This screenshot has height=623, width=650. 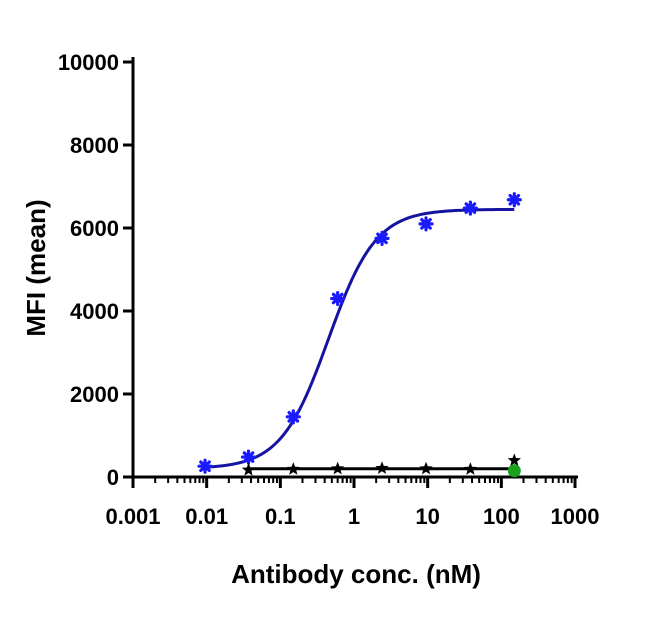 What do you see at coordinates (280, 516) in the screenshot?
I see `x-tick-label: 0.1` at bounding box center [280, 516].